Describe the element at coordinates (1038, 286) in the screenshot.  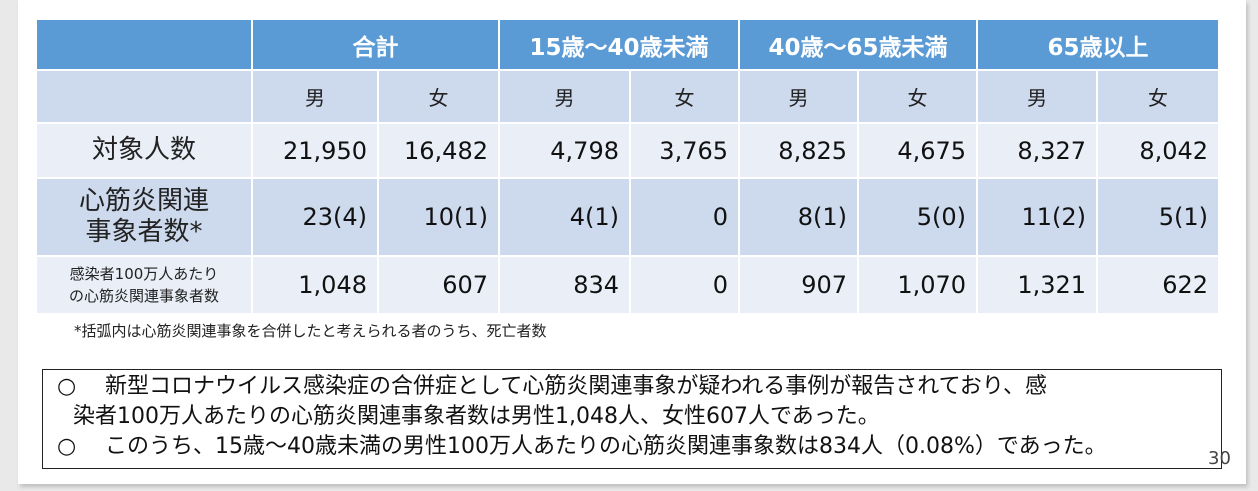
I see `table-cell: 1,321` at that location.